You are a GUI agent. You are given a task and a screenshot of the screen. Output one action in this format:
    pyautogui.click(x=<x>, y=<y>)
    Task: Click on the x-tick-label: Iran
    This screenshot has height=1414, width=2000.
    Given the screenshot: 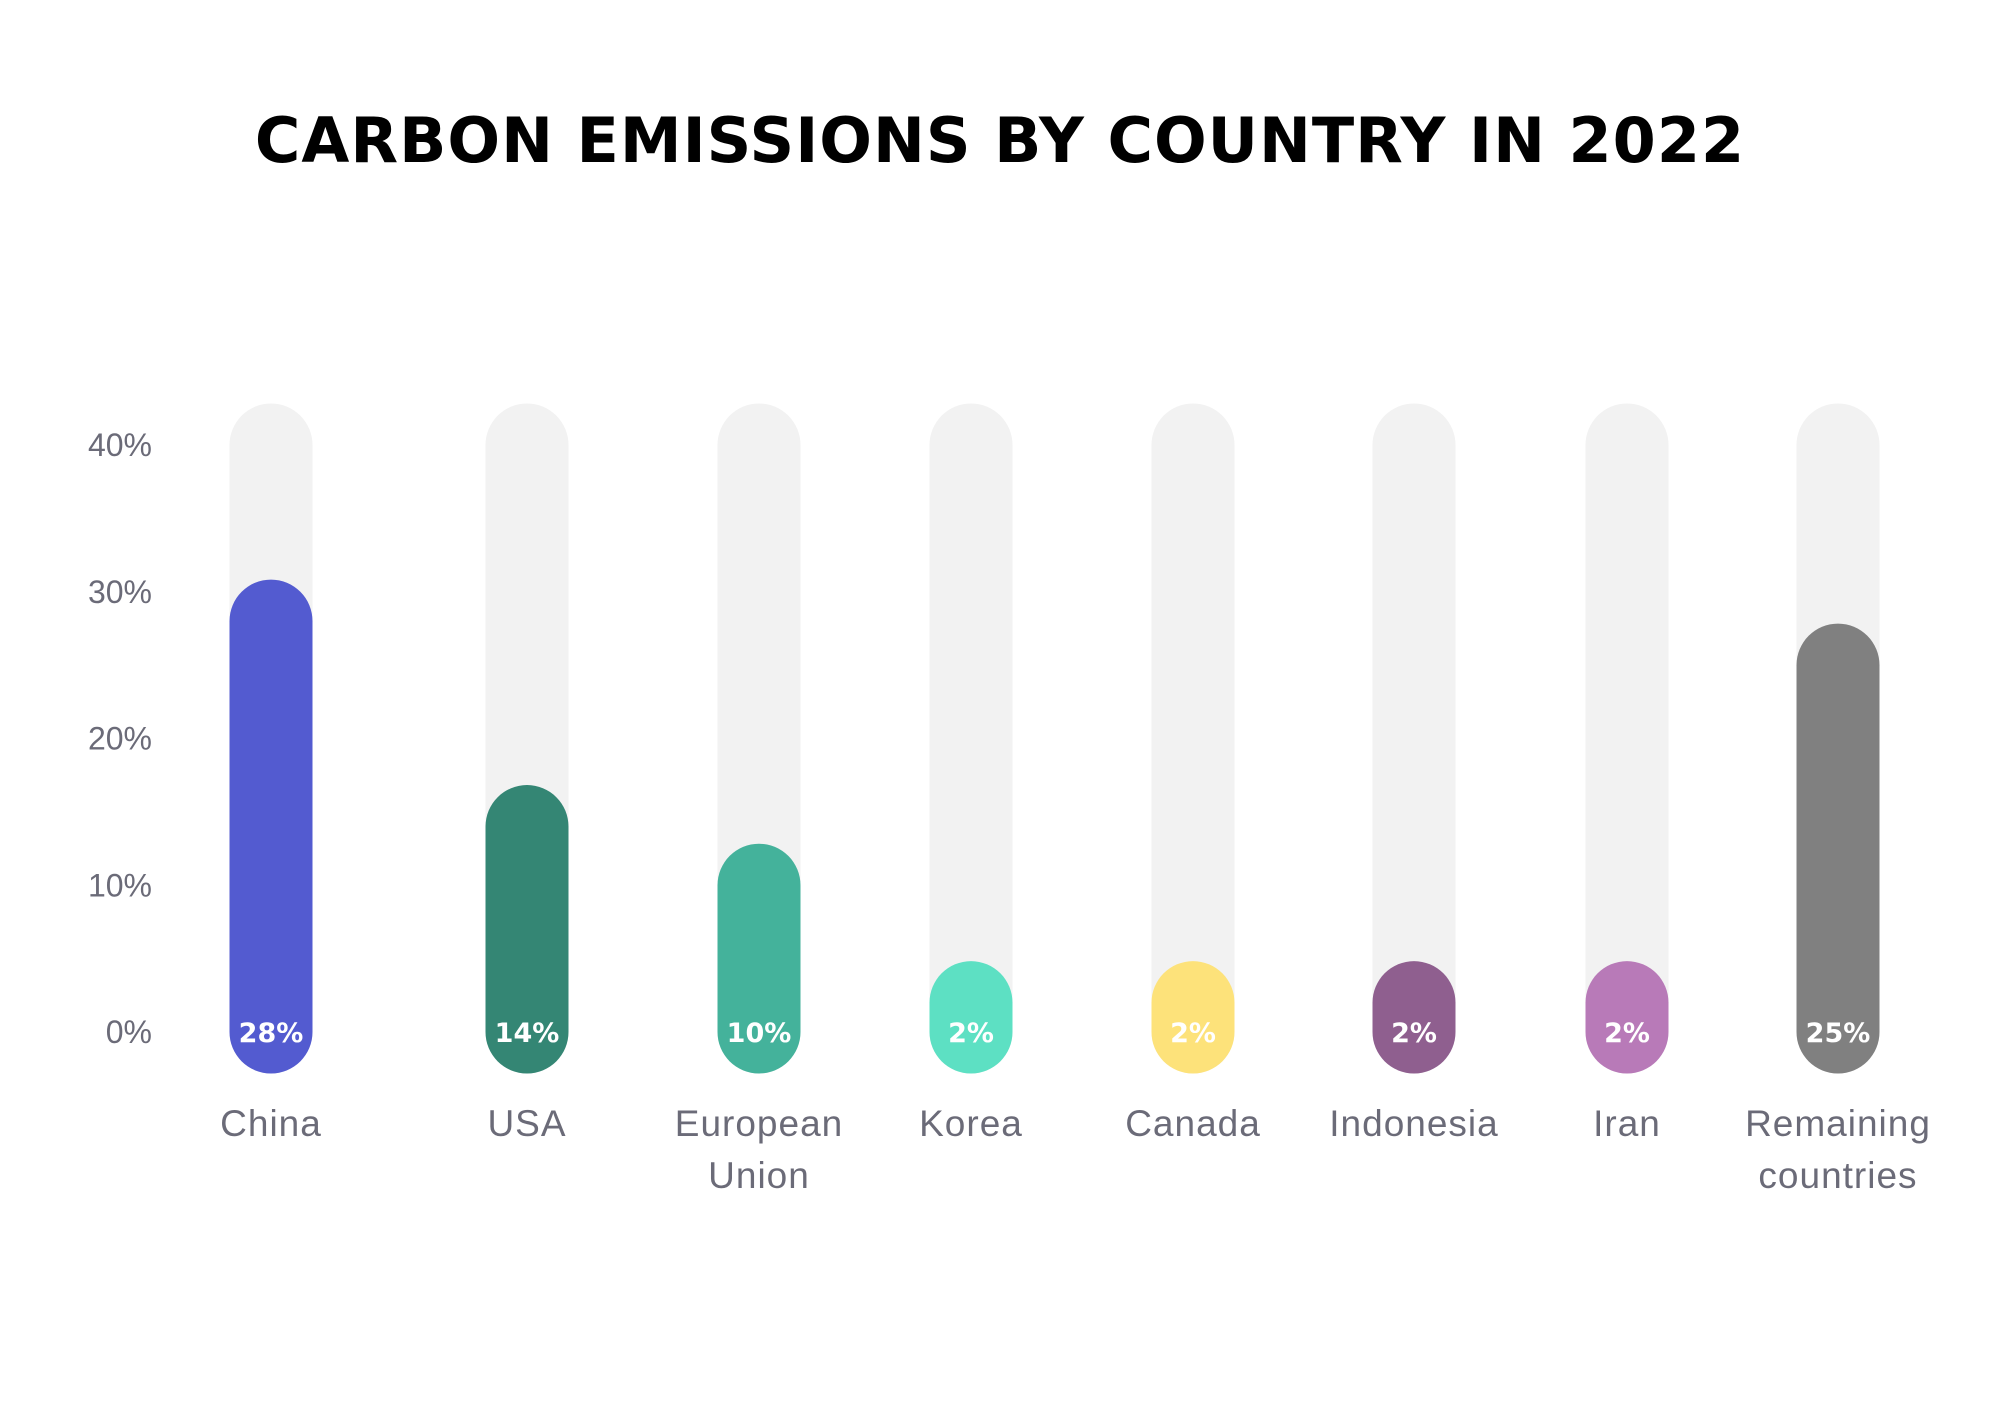 What is the action you would take?
    pyautogui.click(x=1627, y=1123)
    